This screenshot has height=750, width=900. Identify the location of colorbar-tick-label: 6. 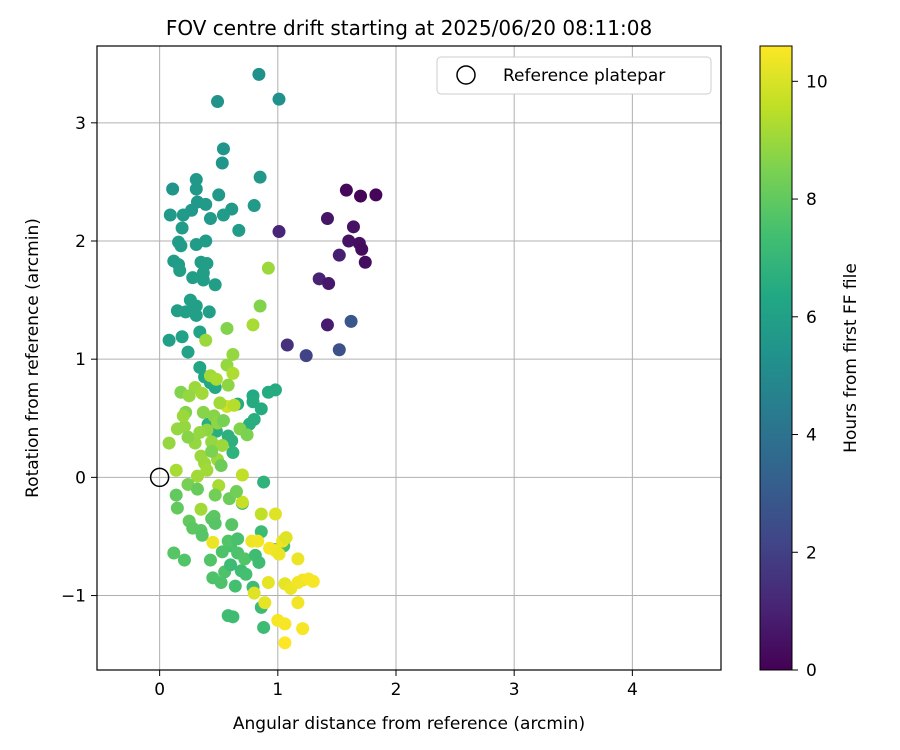
(811, 318).